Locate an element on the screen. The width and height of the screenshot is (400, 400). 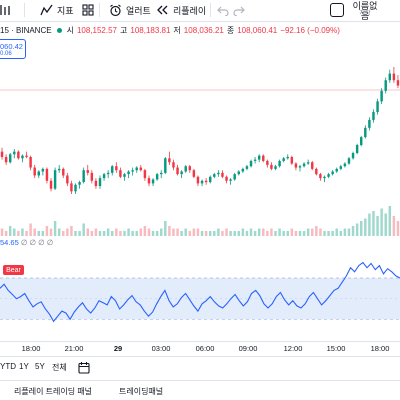
indicator-legend: 54.65 ∅ ∅ ∅ ∅ is located at coordinates (26, 242).